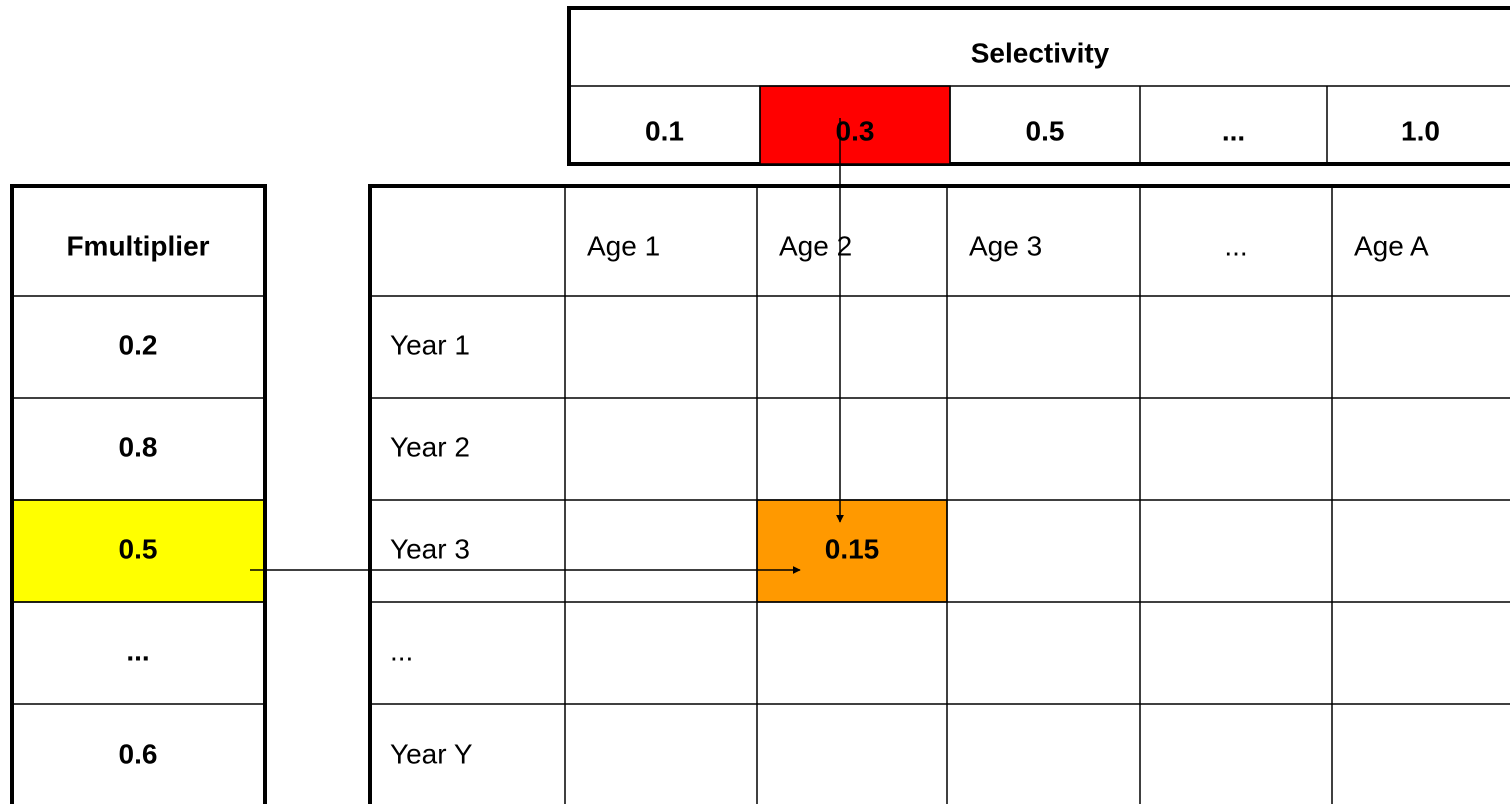 Image resolution: width=1510 pixels, height=804 pixels. I want to click on selectivity-value: 0.5, so click(1045, 130).